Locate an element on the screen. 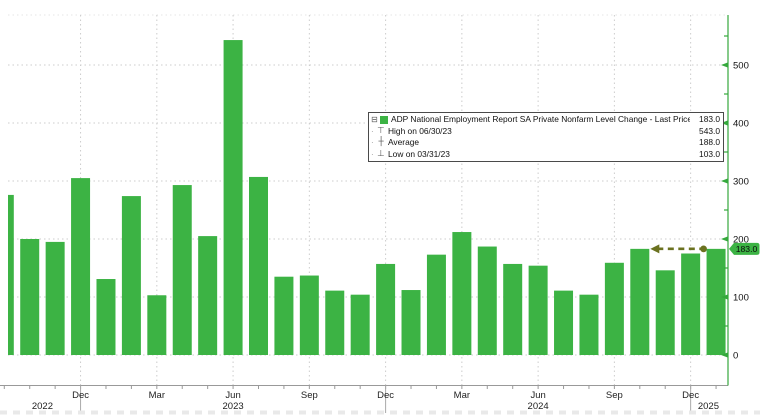  year-label: 2023 is located at coordinates (233, 406).